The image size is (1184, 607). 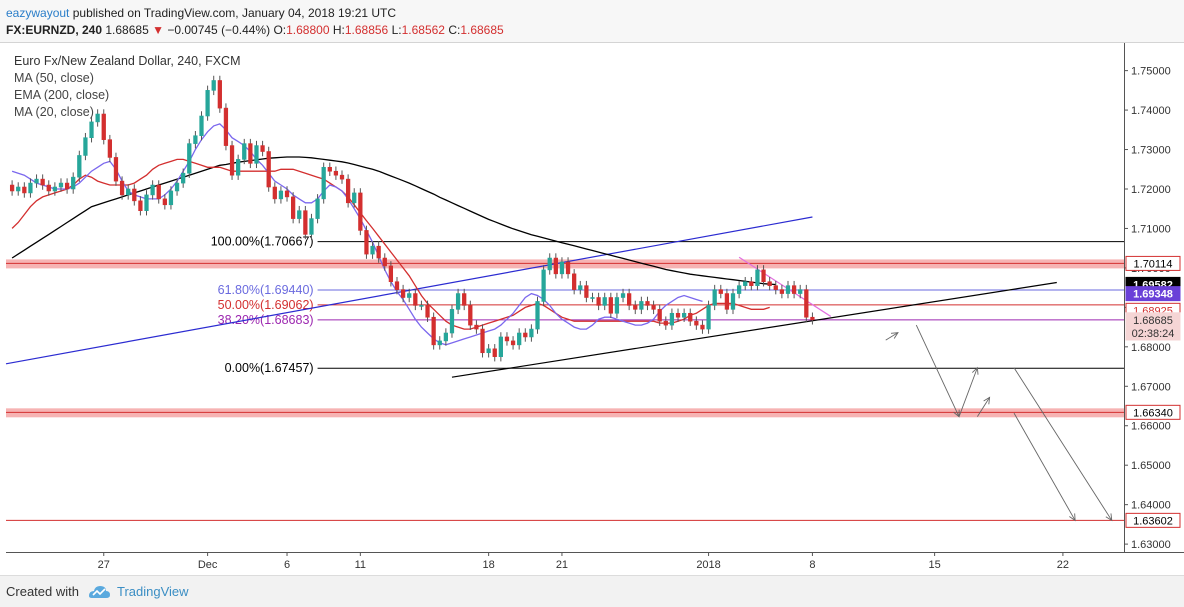 I want to click on time-tick-label: Dec, so click(x=208, y=565).